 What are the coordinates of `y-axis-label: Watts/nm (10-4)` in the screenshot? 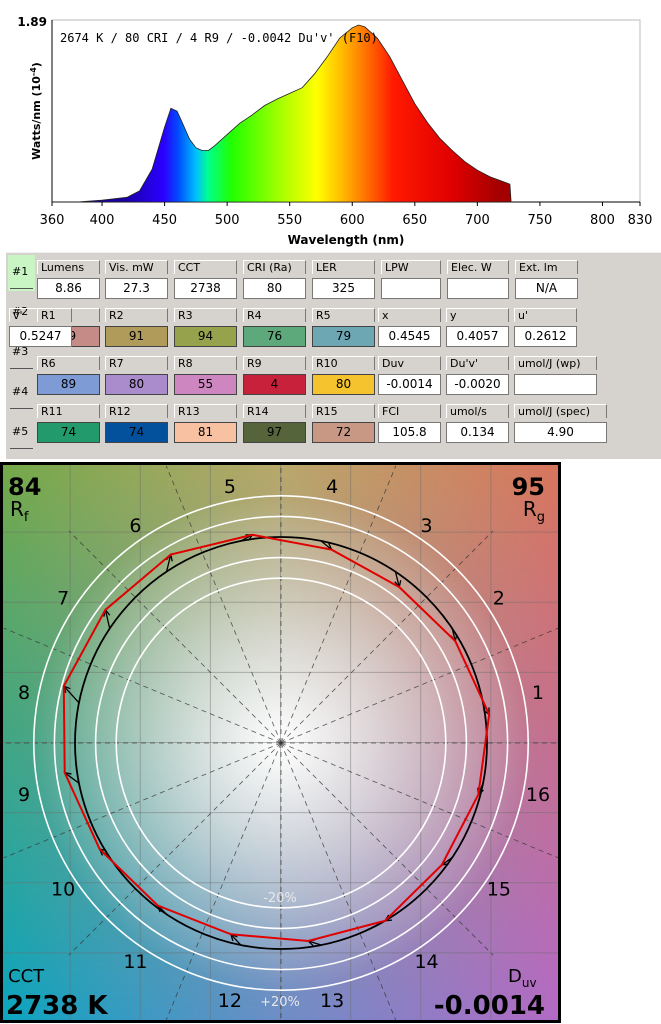 It's located at (36, 111).